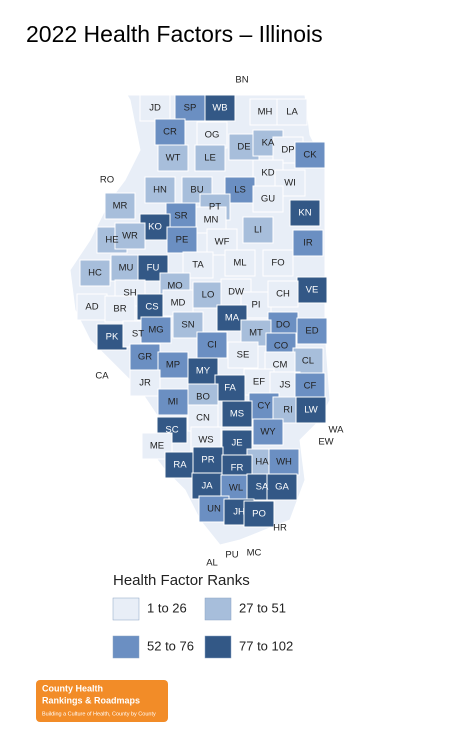 This screenshot has height=737, width=458. What do you see at coordinates (174, 34) in the screenshot?
I see `title: 2022 Health Factors – Illinois` at bounding box center [174, 34].